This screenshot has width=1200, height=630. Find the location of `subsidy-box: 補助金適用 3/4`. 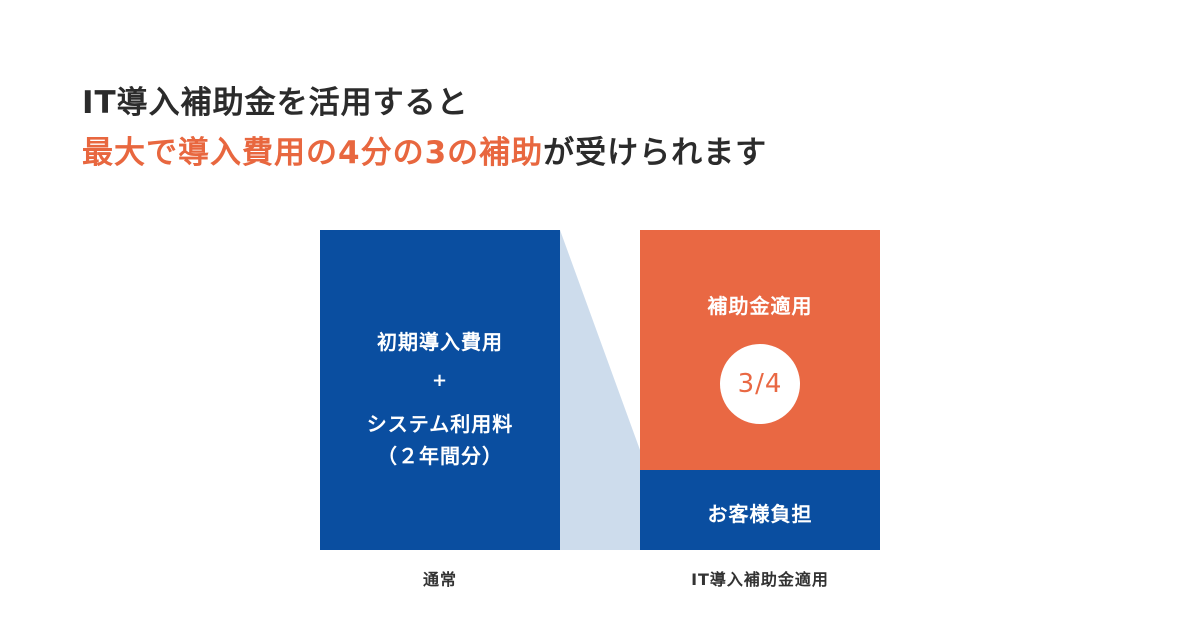

subsidy-box: 補助金適用 3/4 is located at coordinates (760, 350).